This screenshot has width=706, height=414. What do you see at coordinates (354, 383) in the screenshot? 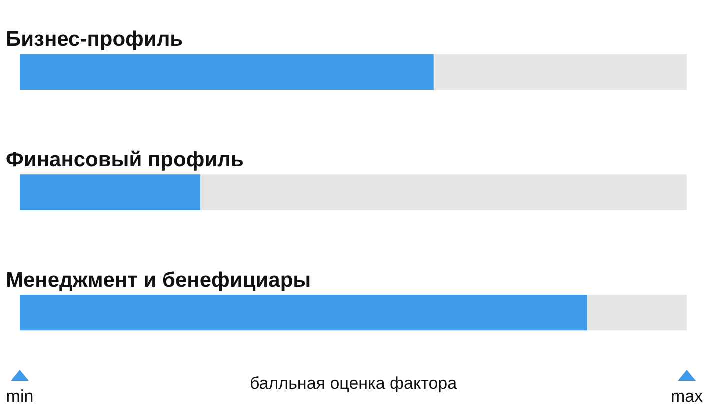
I see `x-axis-title: балльная оценка фактора` at bounding box center [354, 383].